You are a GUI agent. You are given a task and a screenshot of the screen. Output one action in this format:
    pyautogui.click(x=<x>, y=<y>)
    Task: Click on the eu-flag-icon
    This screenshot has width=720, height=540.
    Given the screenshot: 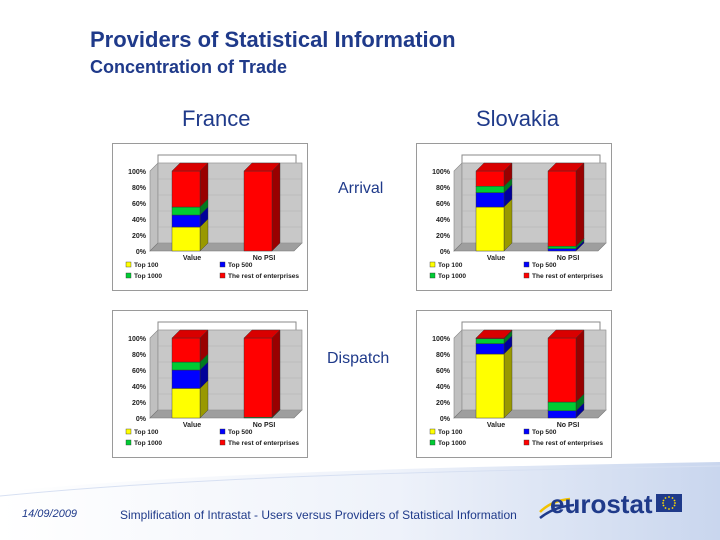 What is the action you would take?
    pyautogui.click(x=669, y=503)
    